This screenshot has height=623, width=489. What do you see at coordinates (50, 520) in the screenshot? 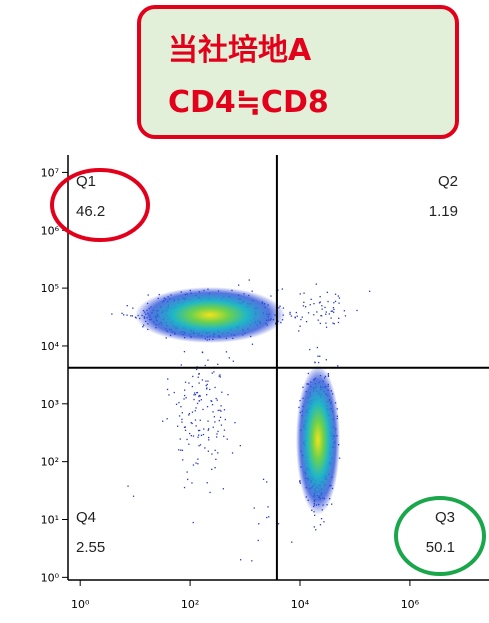
I see `y-tick-label: 10¹` at bounding box center [50, 520].